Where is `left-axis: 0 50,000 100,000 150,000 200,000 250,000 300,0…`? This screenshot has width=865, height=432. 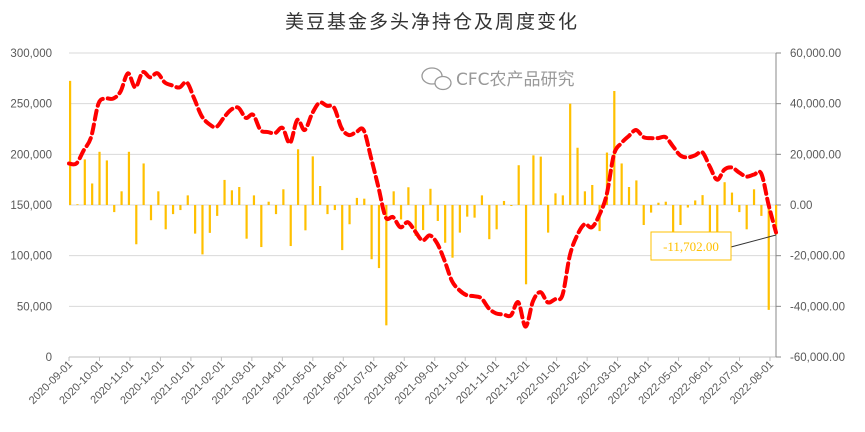 left-axis: 0 50,000 100,000 150,000 200,000 250,000 300,0… is located at coordinates (31, 206).